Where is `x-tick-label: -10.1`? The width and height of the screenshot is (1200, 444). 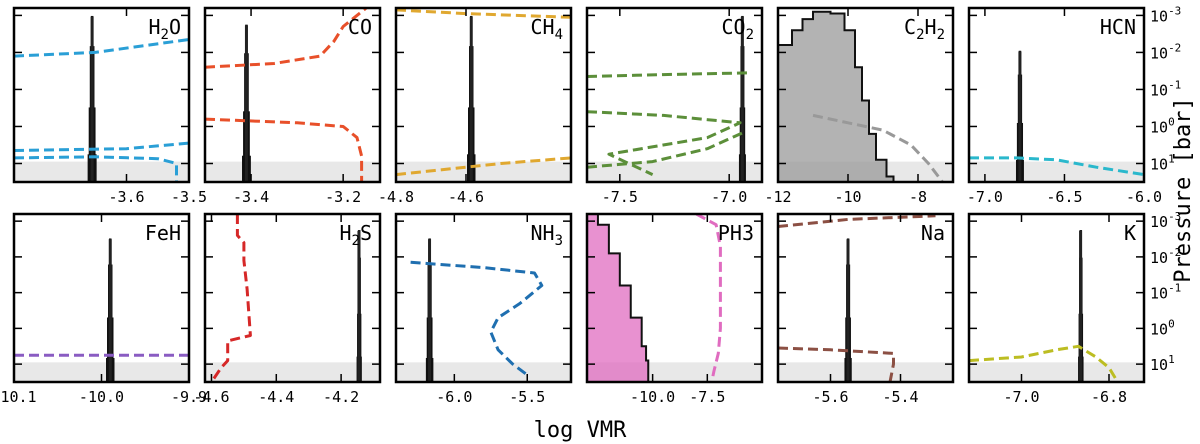
x-tick-label: -10.1 is located at coordinates (18, 397).